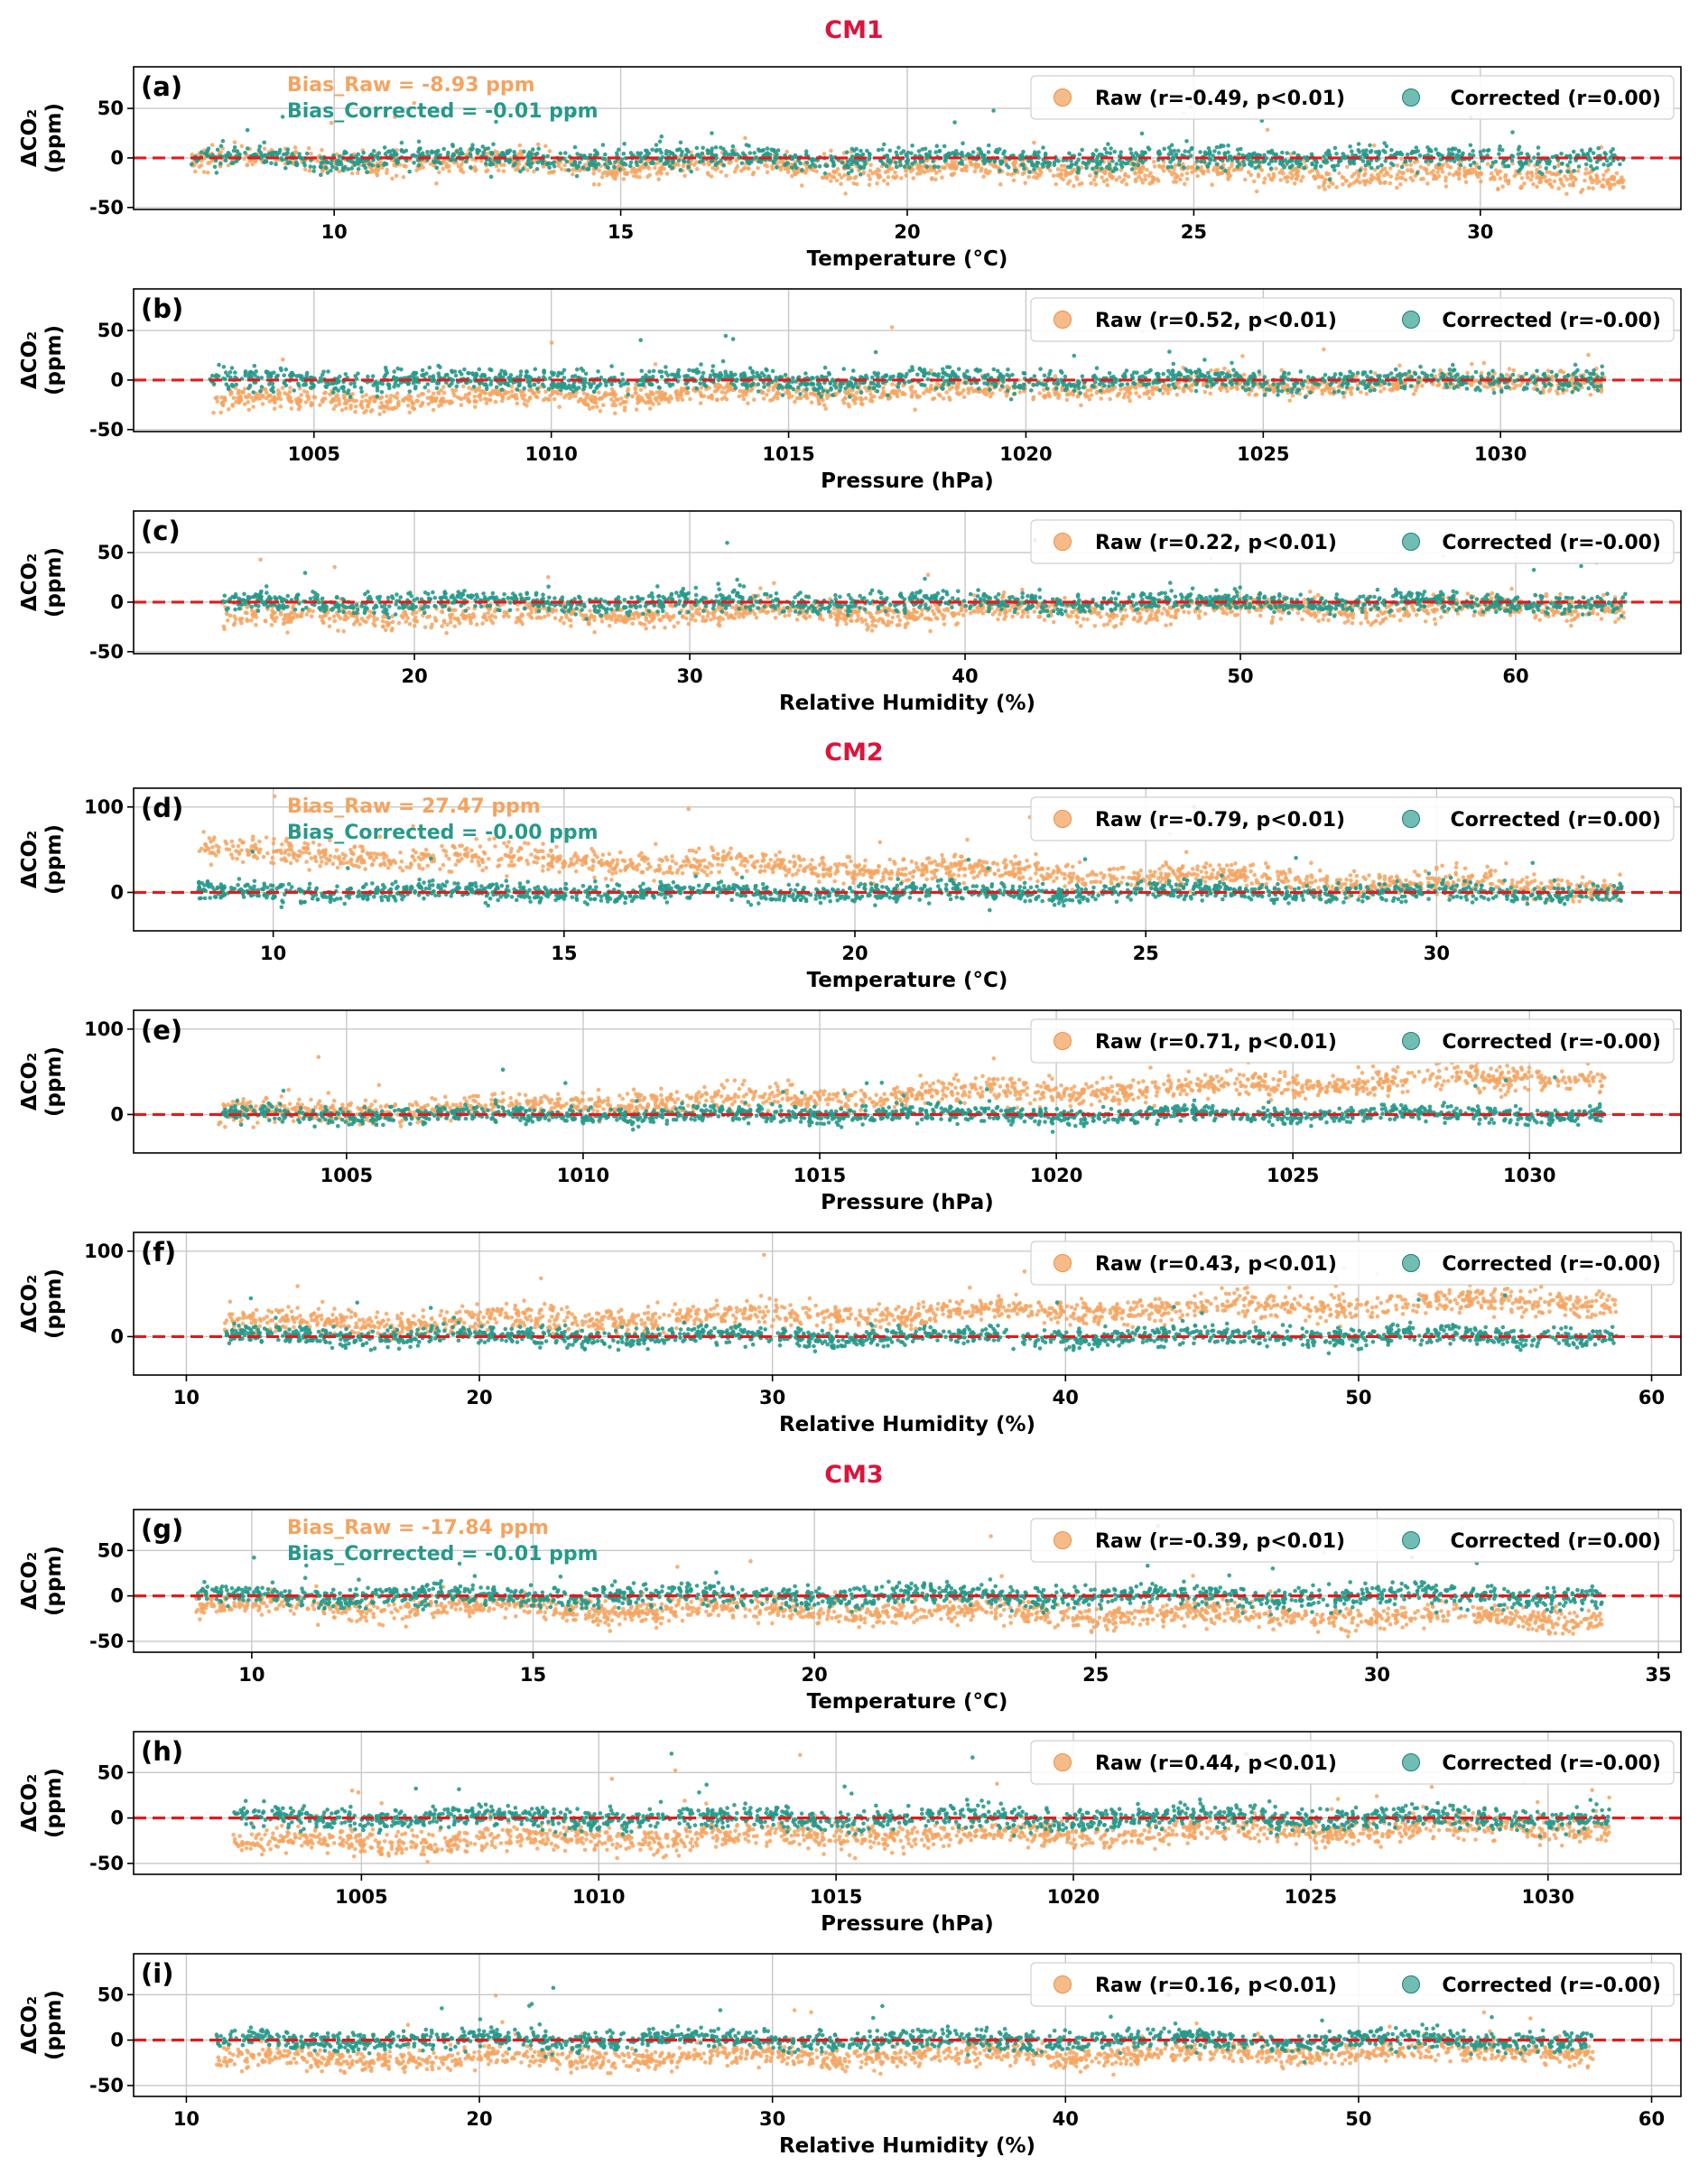  What do you see at coordinates (161, 86) in the screenshot?
I see `panel-label: (a)` at bounding box center [161, 86].